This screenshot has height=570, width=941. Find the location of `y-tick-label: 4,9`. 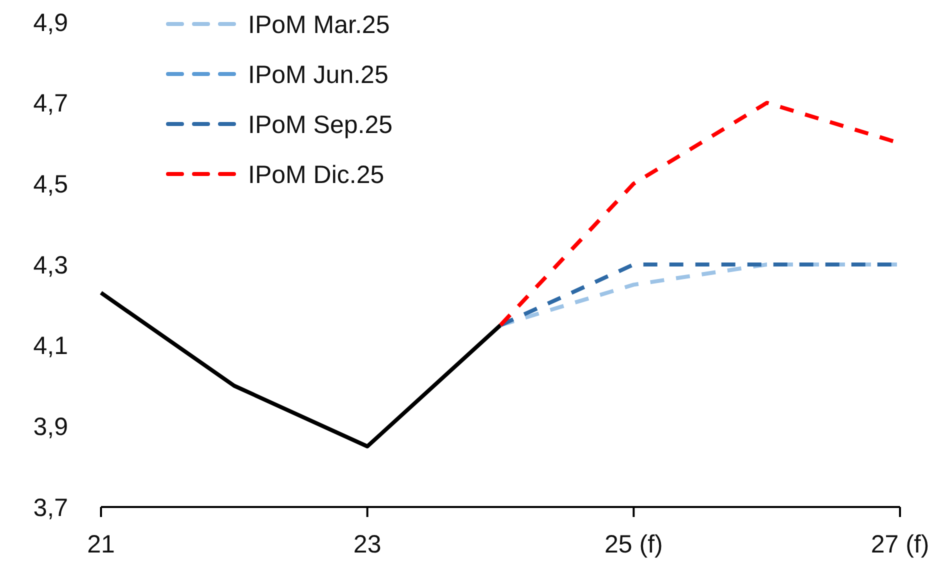

y-tick-label: 4,9 is located at coordinates (50, 22).